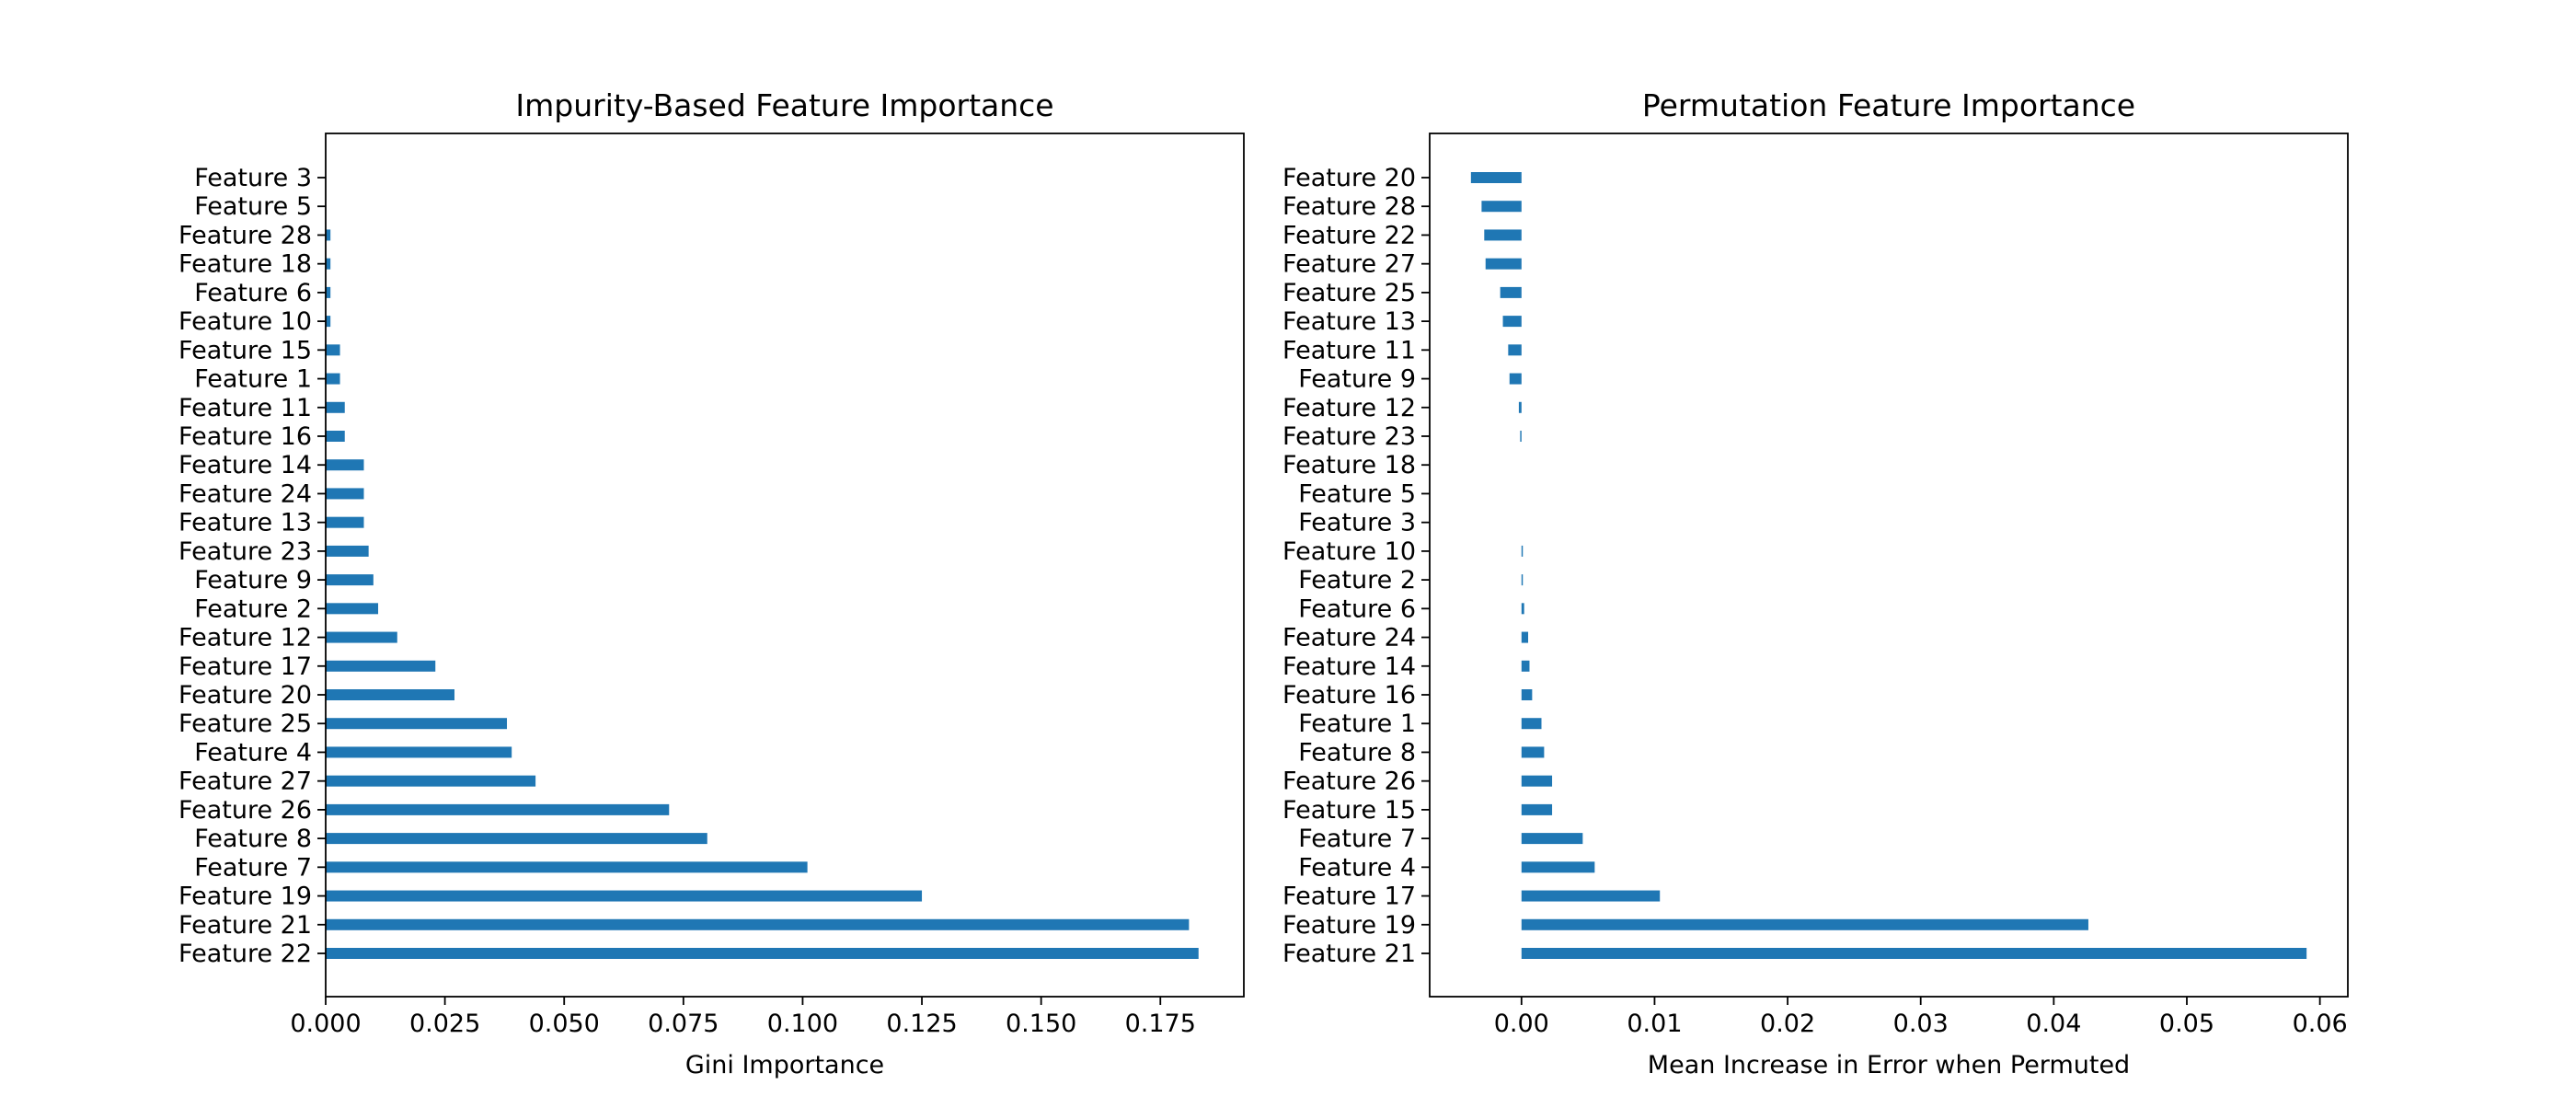 This screenshot has height=1108, width=2576. I want to click on chart-title: Permutation Feature Importance, so click(1888, 105).